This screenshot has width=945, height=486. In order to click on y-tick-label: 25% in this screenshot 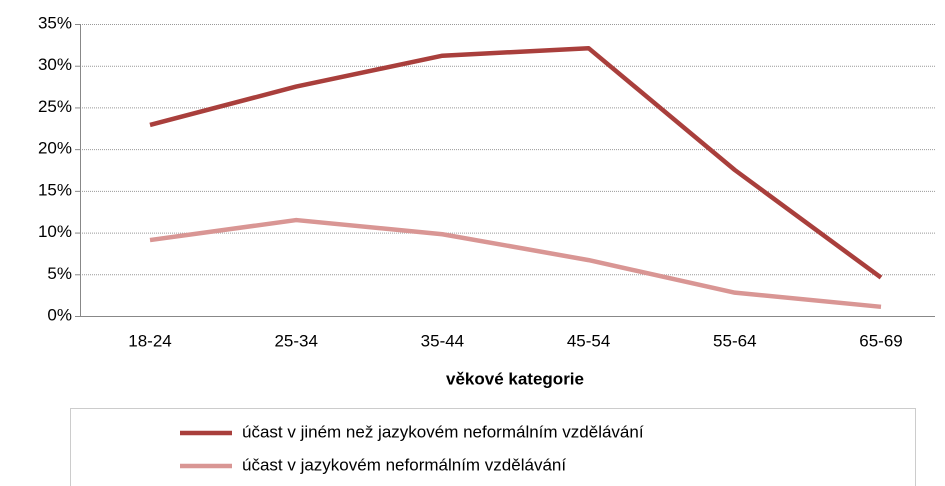, I will do `click(55, 106)`.